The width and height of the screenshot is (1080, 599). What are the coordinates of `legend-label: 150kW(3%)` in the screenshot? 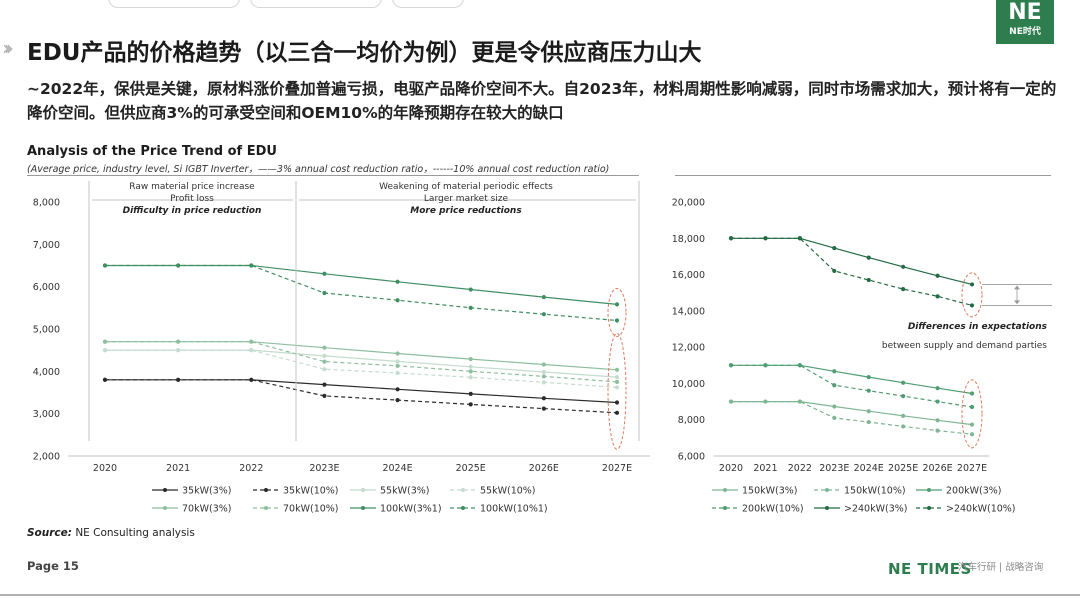 It's located at (770, 491).